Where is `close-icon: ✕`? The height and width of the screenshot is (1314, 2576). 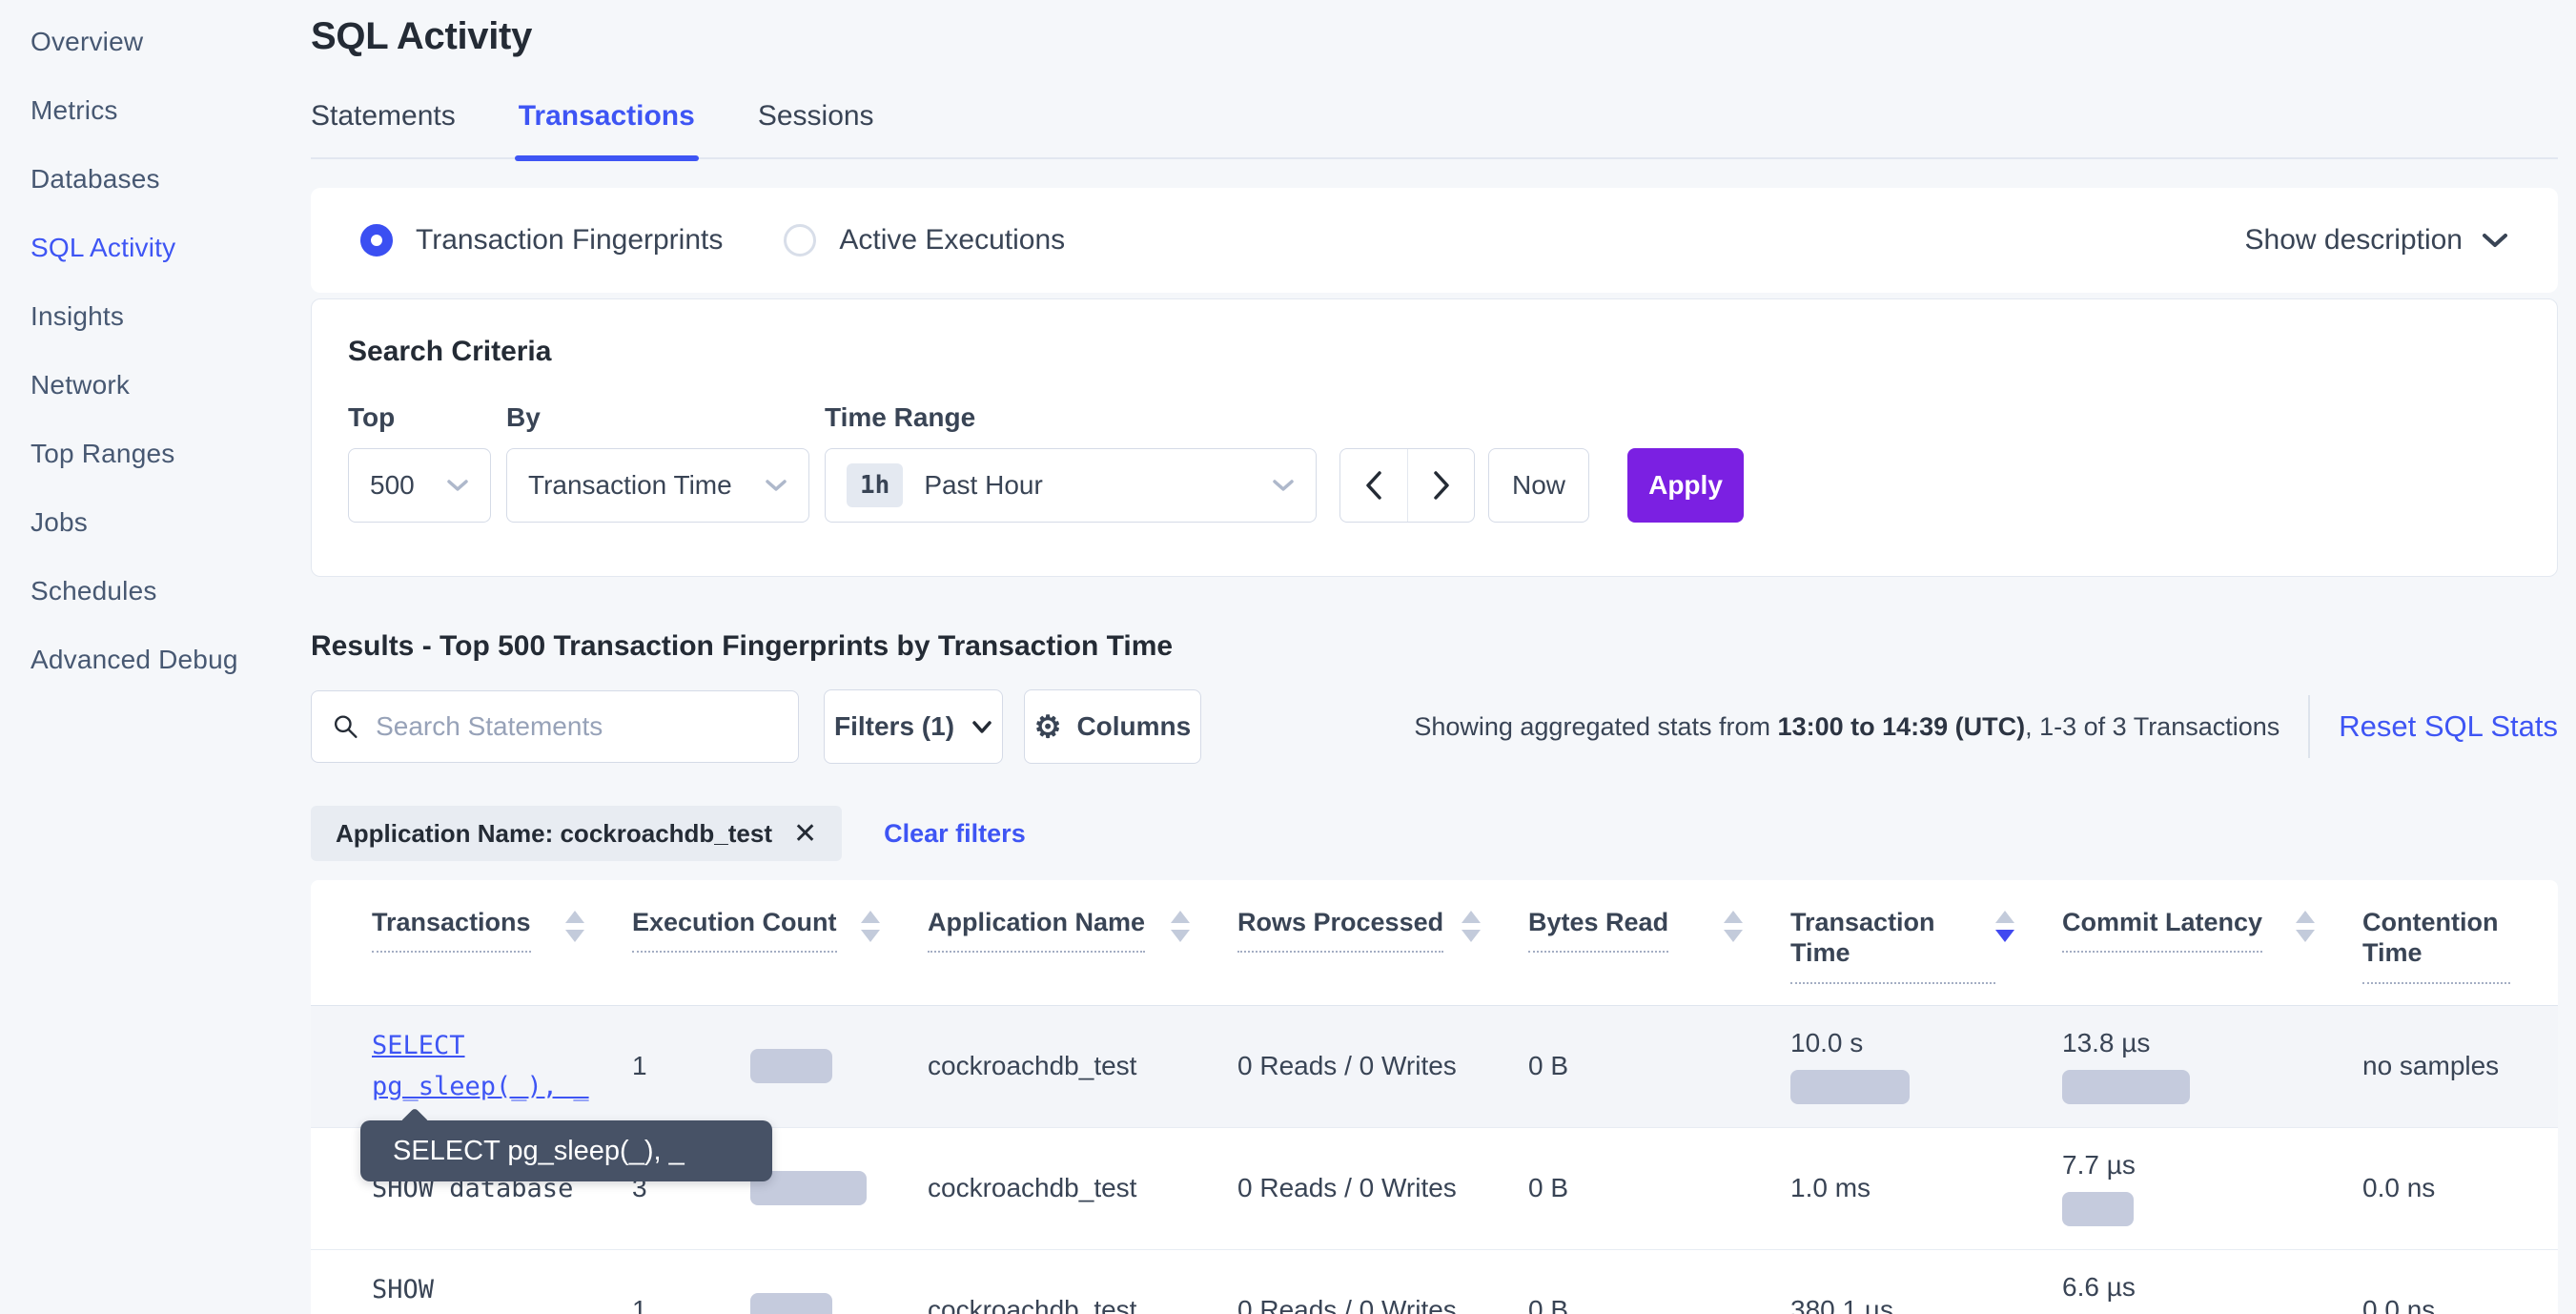
close-icon: ✕ is located at coordinates (806, 833).